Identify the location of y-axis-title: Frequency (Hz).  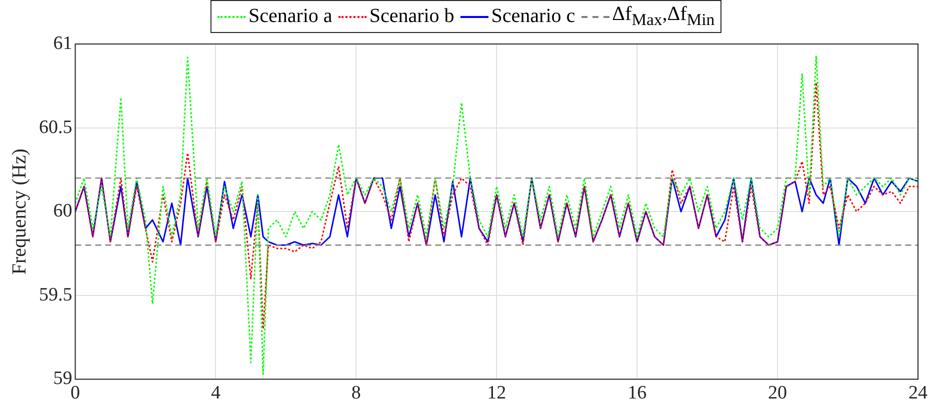
(19, 211).